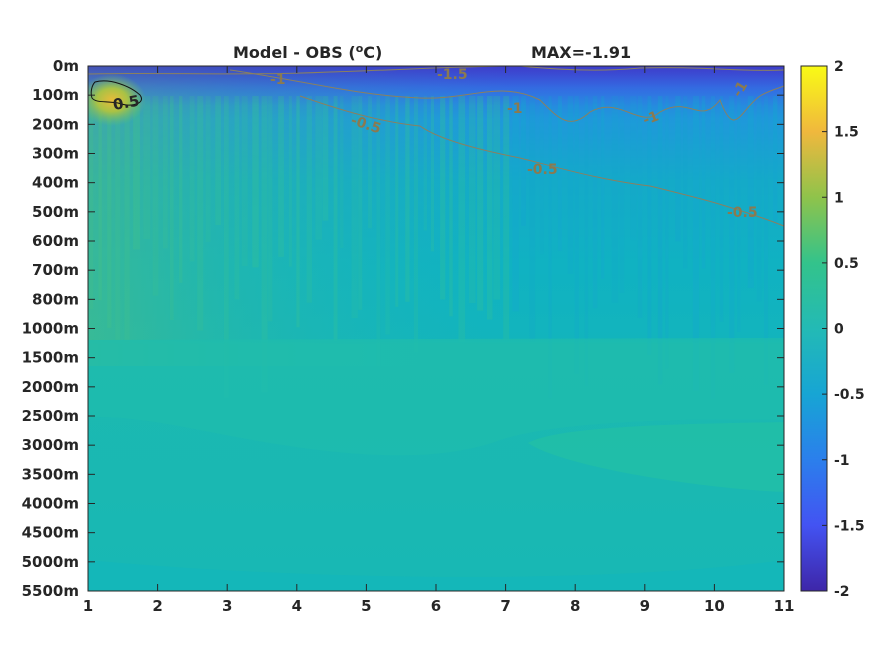  I want to click on x-tick-label: 8, so click(575, 606).